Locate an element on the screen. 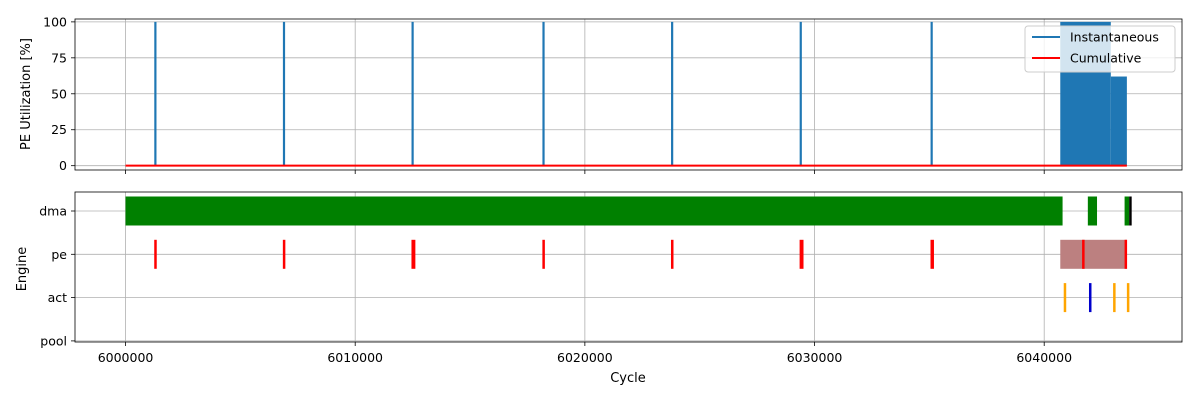 The width and height of the screenshot is (1200, 400). engine-label-pool: pool is located at coordinates (53, 340).